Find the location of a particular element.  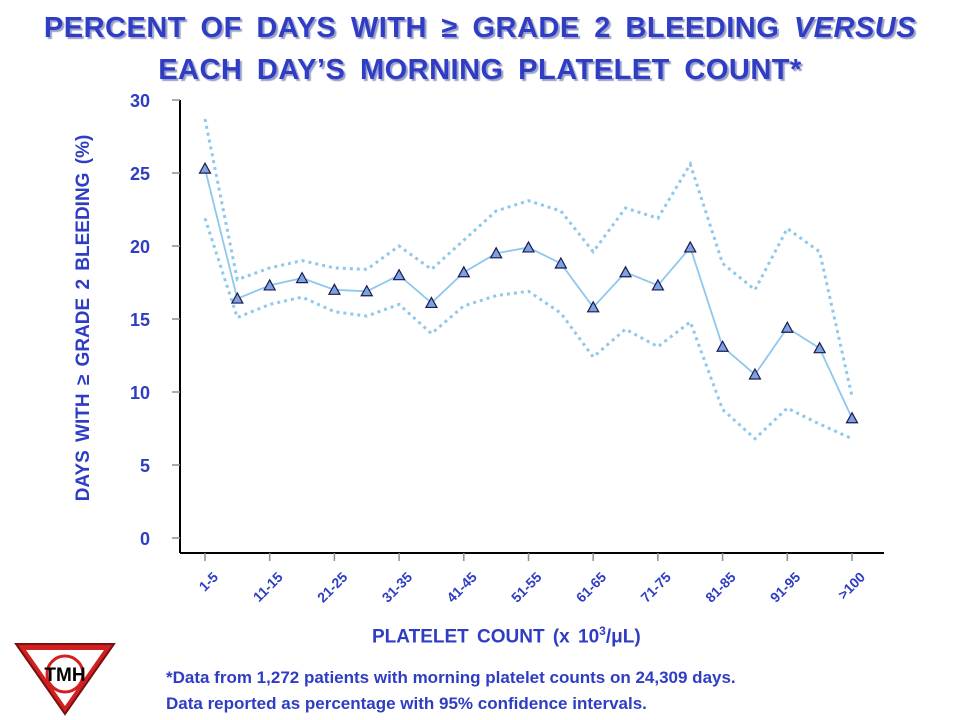

y-tick-label: 5 is located at coordinates (145, 466).